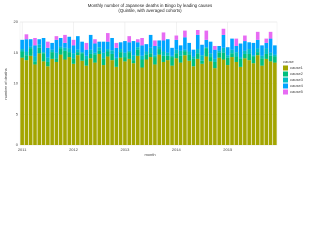 This screenshot has height=240, width=320. I want to click on legend-label: cause2, so click(297, 73).